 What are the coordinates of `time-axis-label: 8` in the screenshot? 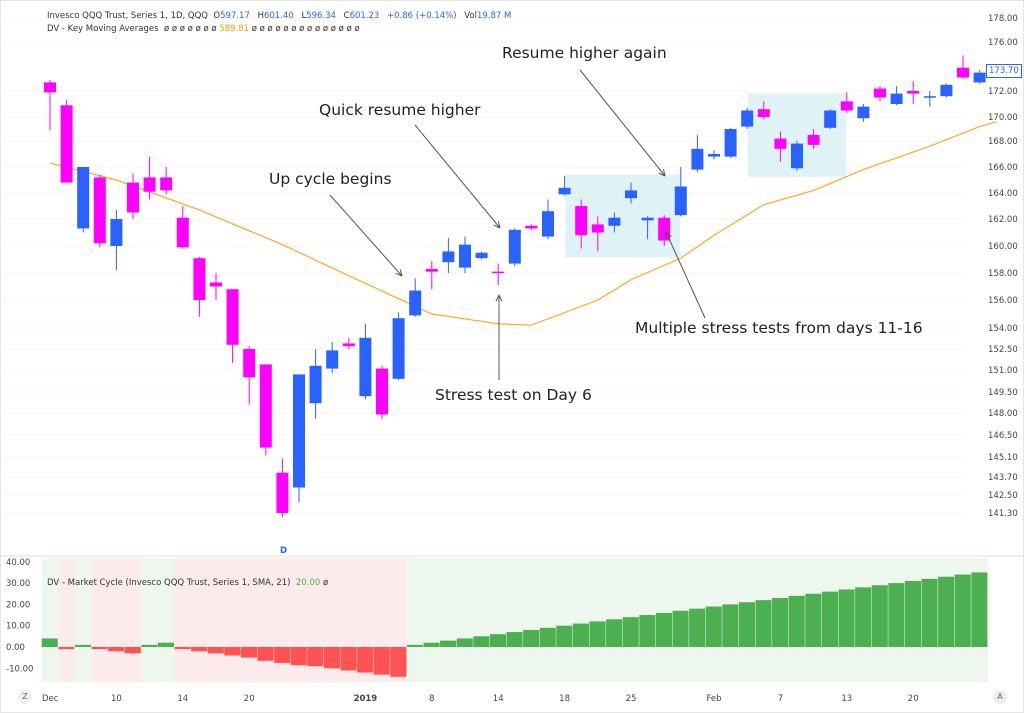 It's located at (431, 699).